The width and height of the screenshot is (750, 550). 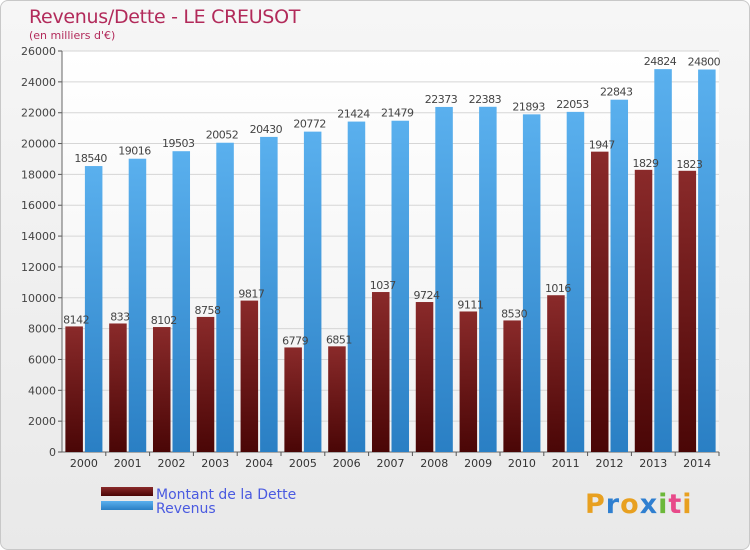 I want to click on data-label-dette: 1037, so click(x=383, y=285).